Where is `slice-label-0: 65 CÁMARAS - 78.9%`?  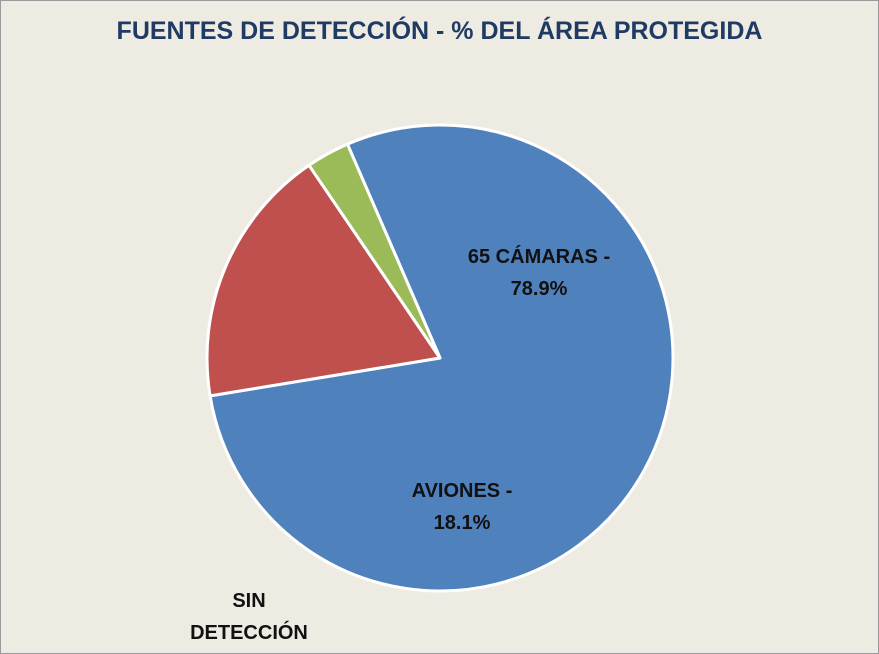
slice-label-0: 65 CÁMARAS - 78.9% is located at coordinates (539, 272).